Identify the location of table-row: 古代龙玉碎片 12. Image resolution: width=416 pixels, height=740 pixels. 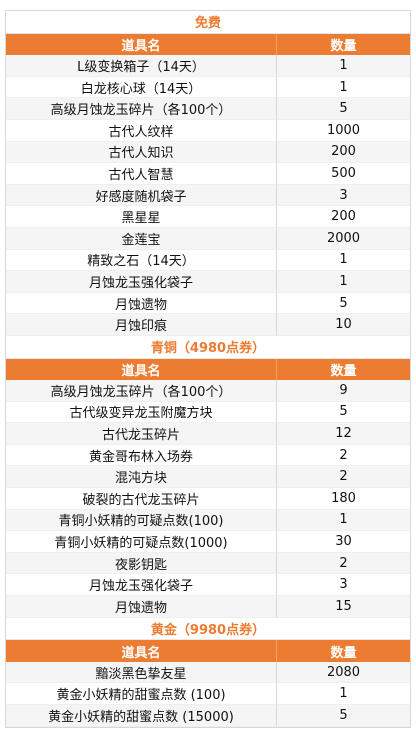
(208, 434).